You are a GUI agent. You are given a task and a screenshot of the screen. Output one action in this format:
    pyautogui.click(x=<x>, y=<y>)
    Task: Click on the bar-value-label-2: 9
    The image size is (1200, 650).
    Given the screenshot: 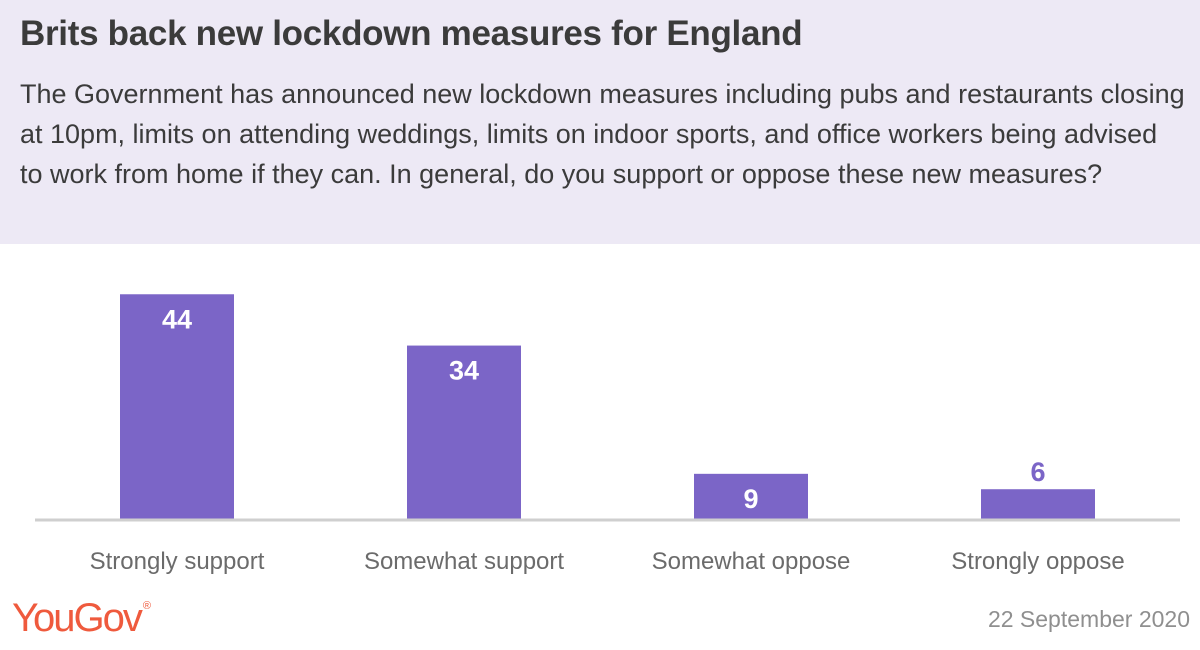 What is the action you would take?
    pyautogui.click(x=750, y=499)
    